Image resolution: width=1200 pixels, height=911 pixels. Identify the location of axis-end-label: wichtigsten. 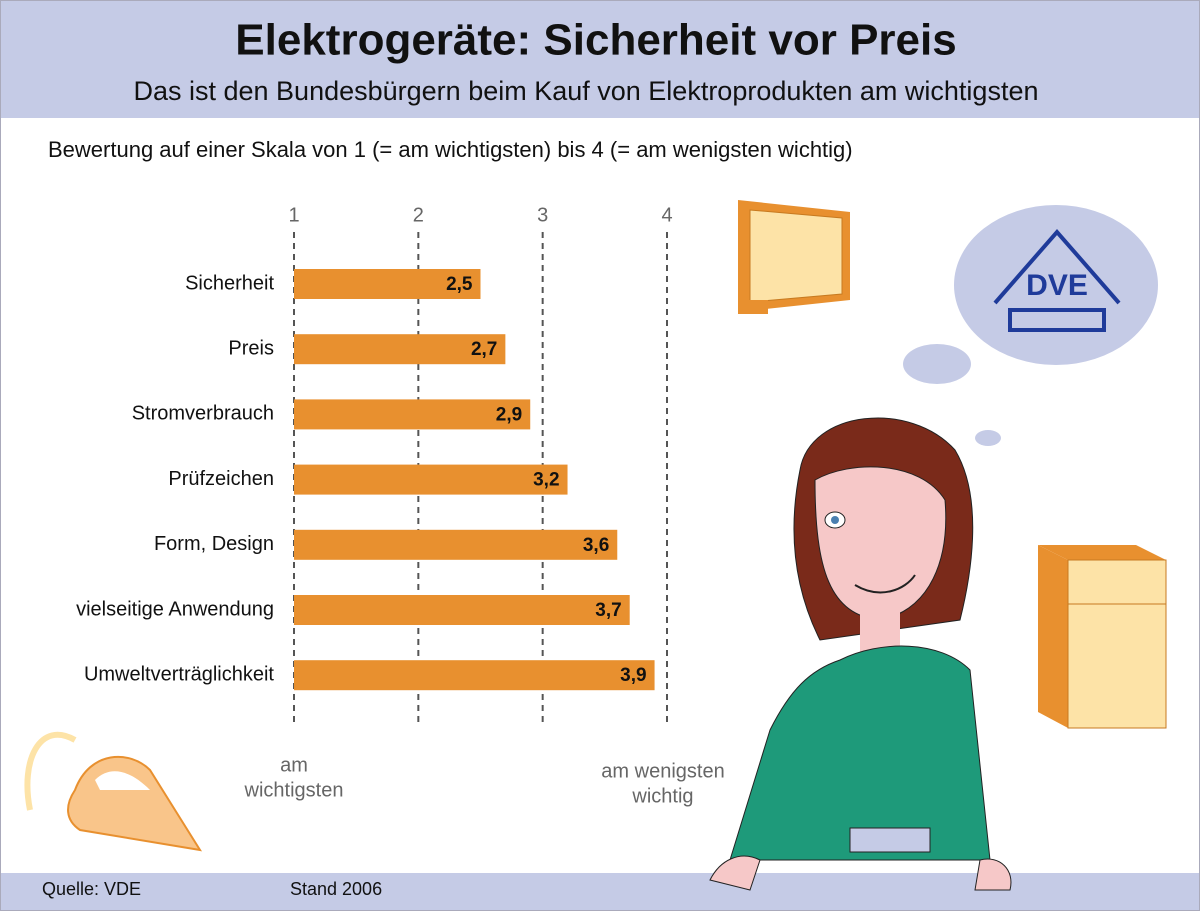
(294, 790).